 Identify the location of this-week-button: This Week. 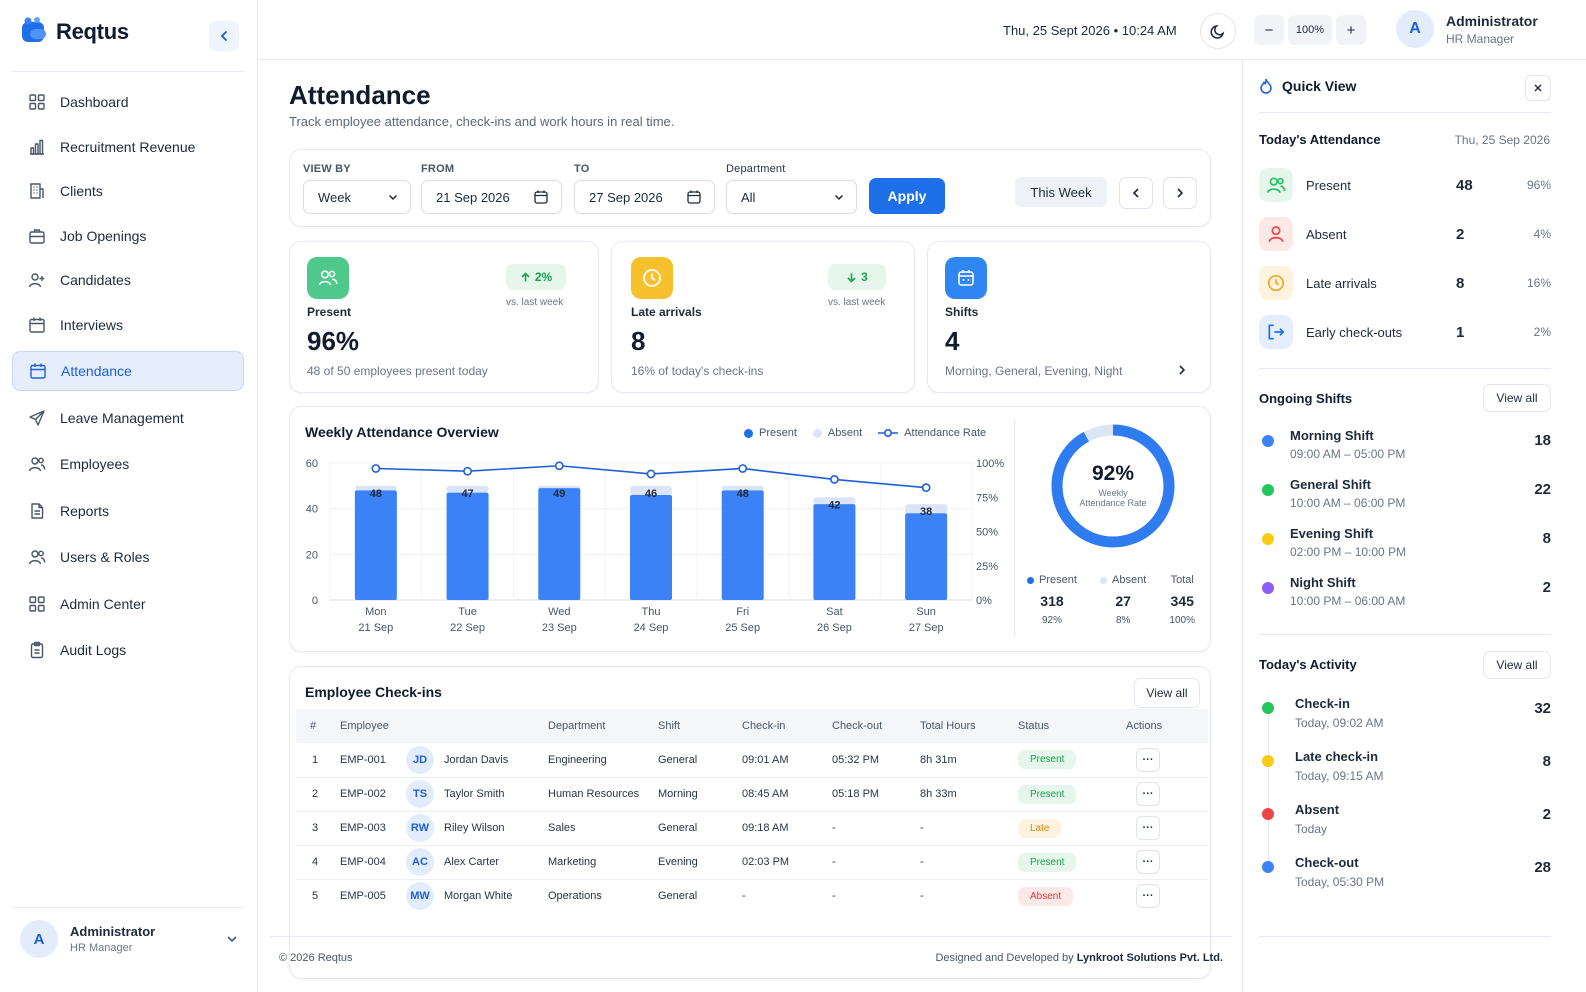
(1061, 192).